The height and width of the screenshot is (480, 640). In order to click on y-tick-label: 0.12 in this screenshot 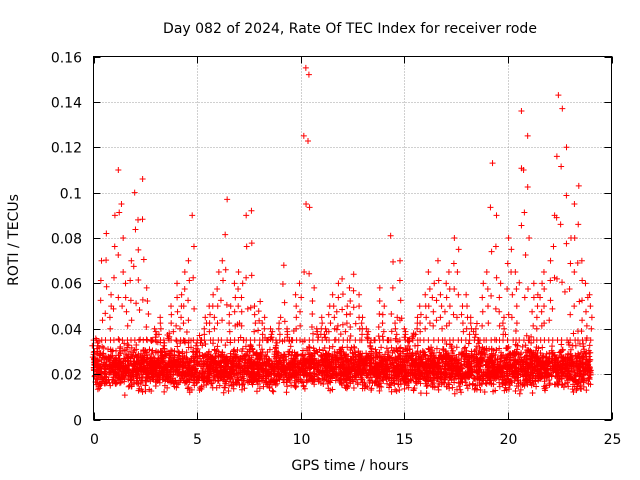, I will do `click(66, 149)`.